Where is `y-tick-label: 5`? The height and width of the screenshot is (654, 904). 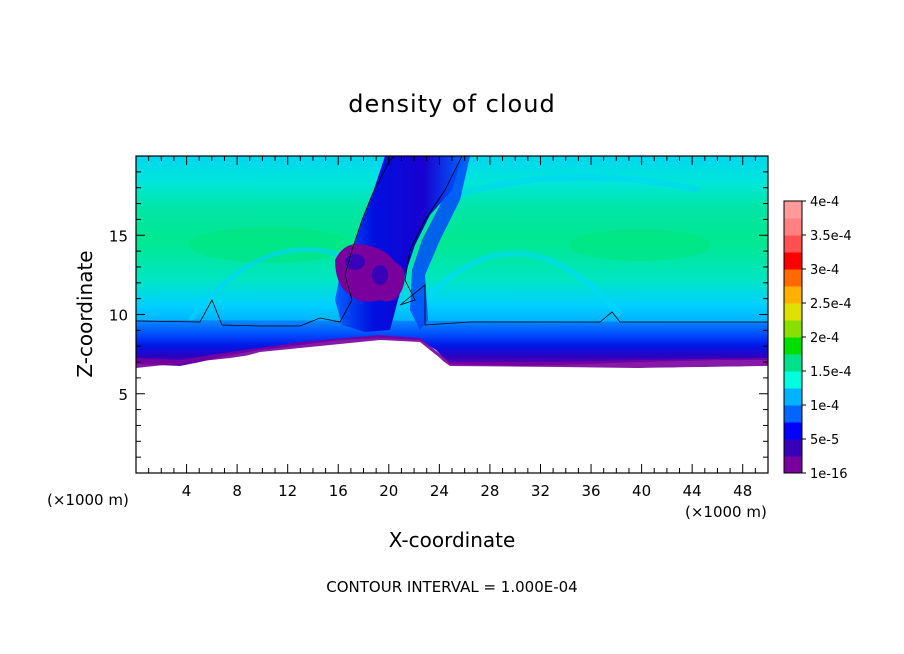
y-tick-label: 5 is located at coordinates (123, 395).